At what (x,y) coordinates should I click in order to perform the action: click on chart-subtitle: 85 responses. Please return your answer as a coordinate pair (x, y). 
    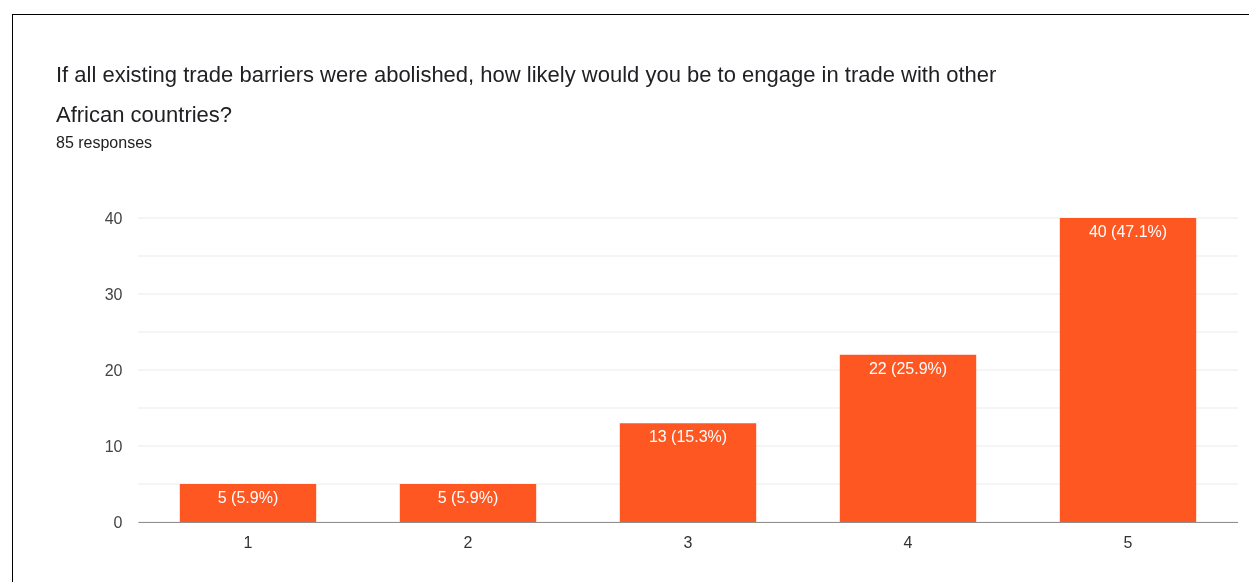
    Looking at the image, I should click on (104, 142).